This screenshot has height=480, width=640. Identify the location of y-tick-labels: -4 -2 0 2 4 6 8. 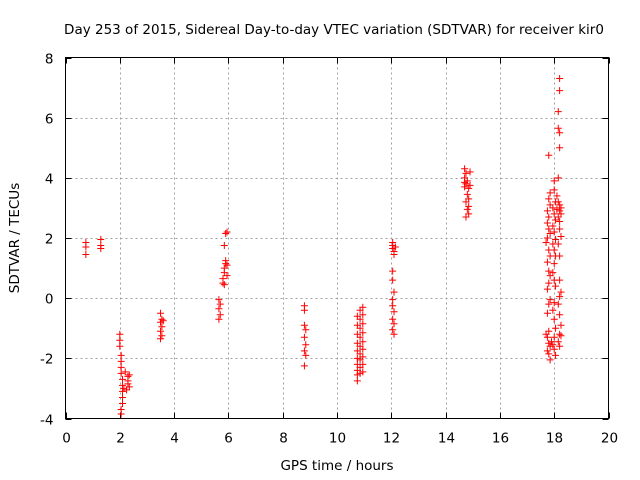
(46, 240).